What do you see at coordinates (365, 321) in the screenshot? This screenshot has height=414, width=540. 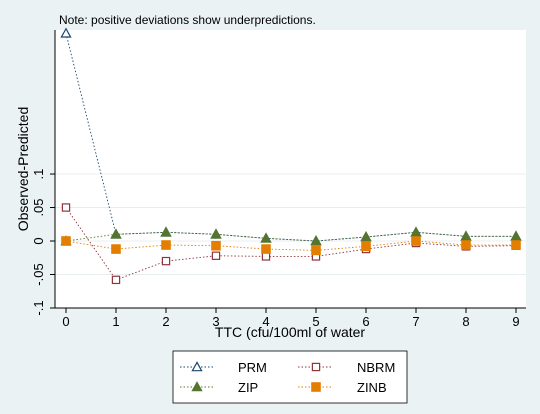 I see `x-tick-label: 6` at bounding box center [365, 321].